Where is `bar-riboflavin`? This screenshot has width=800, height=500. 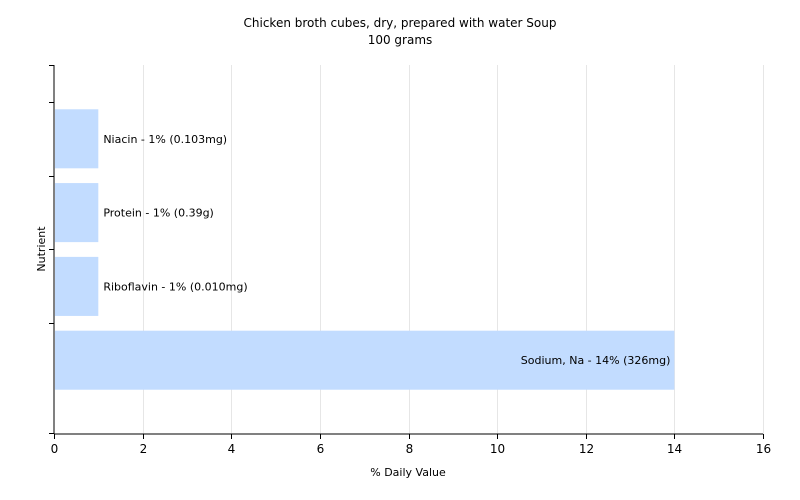 bar-riboflavin is located at coordinates (77, 286).